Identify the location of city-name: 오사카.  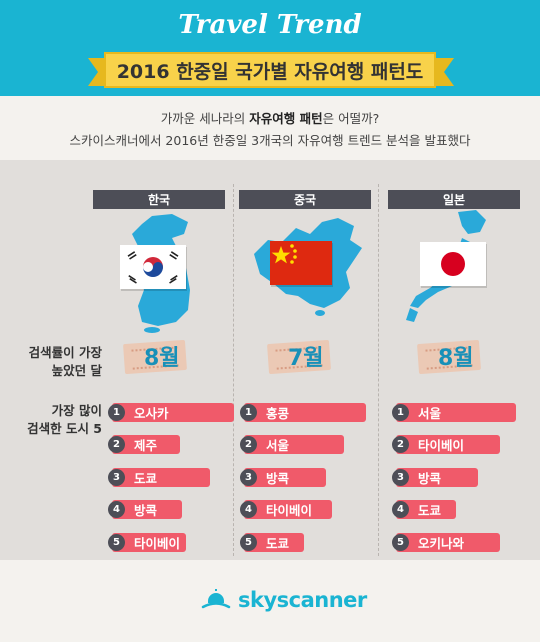
(151, 413).